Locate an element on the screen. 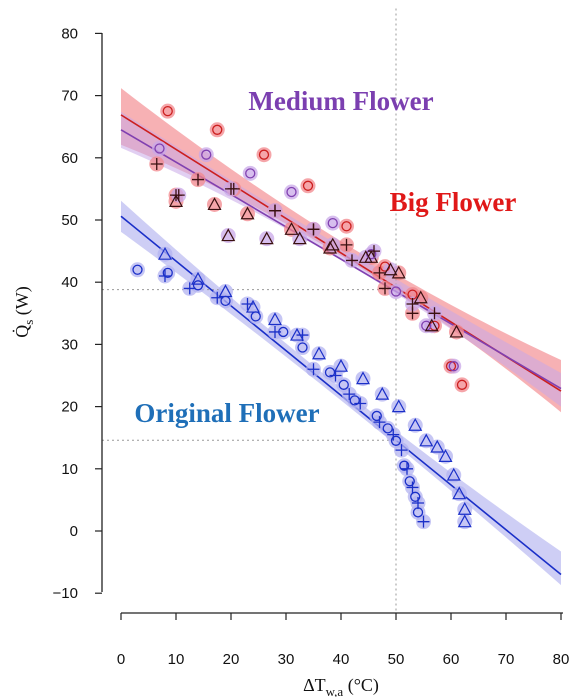 The width and height of the screenshot is (572, 697). y-tick-label: 80 is located at coordinates (69, 33).